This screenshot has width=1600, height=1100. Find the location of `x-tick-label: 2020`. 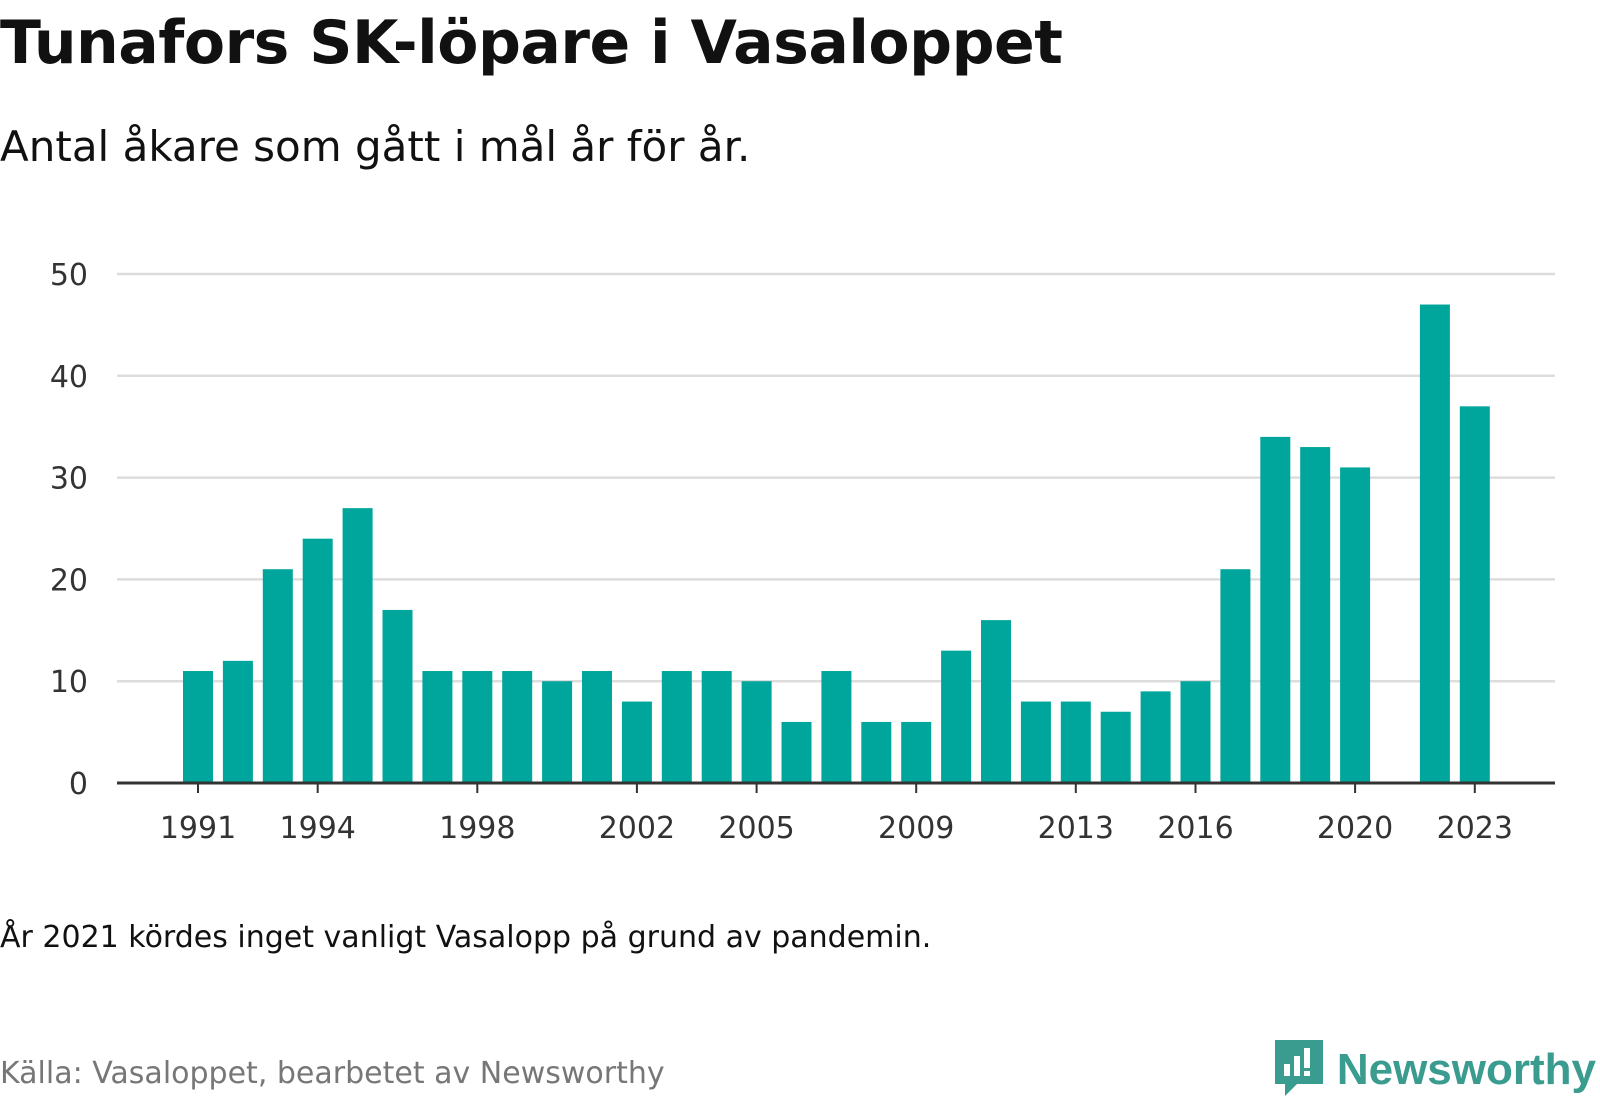

x-tick-label: 2020 is located at coordinates (1355, 828).